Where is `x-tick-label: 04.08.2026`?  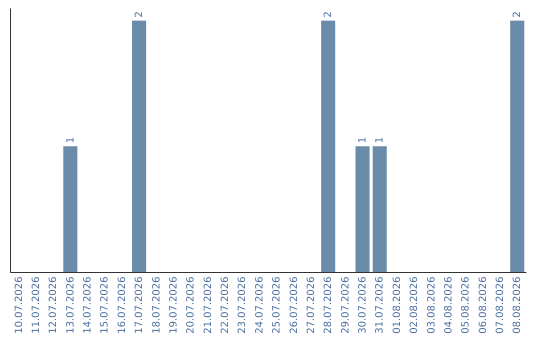
x-tick-label: 04.08.2026 is located at coordinates (448, 305).